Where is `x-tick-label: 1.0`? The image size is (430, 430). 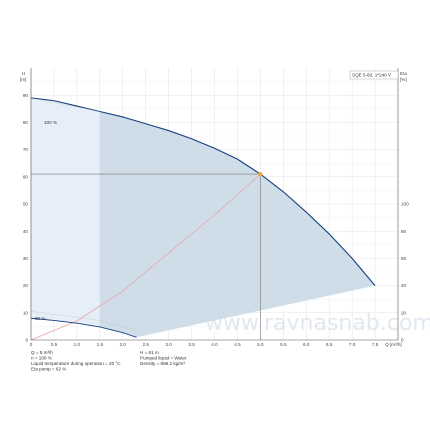 x-tick-label: 1.0 is located at coordinates (77, 344).